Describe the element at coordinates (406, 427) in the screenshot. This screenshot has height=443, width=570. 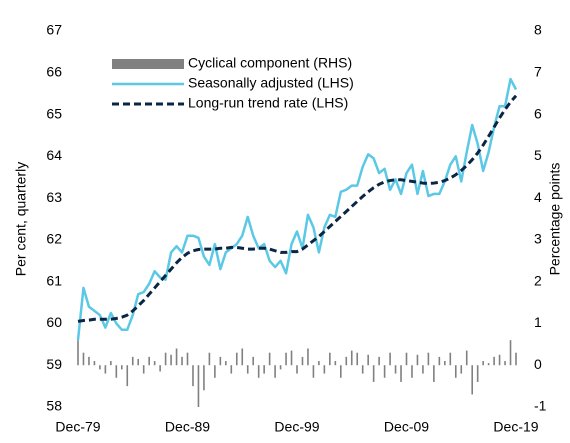
I see `x-tick-label: Dec-09` at that location.